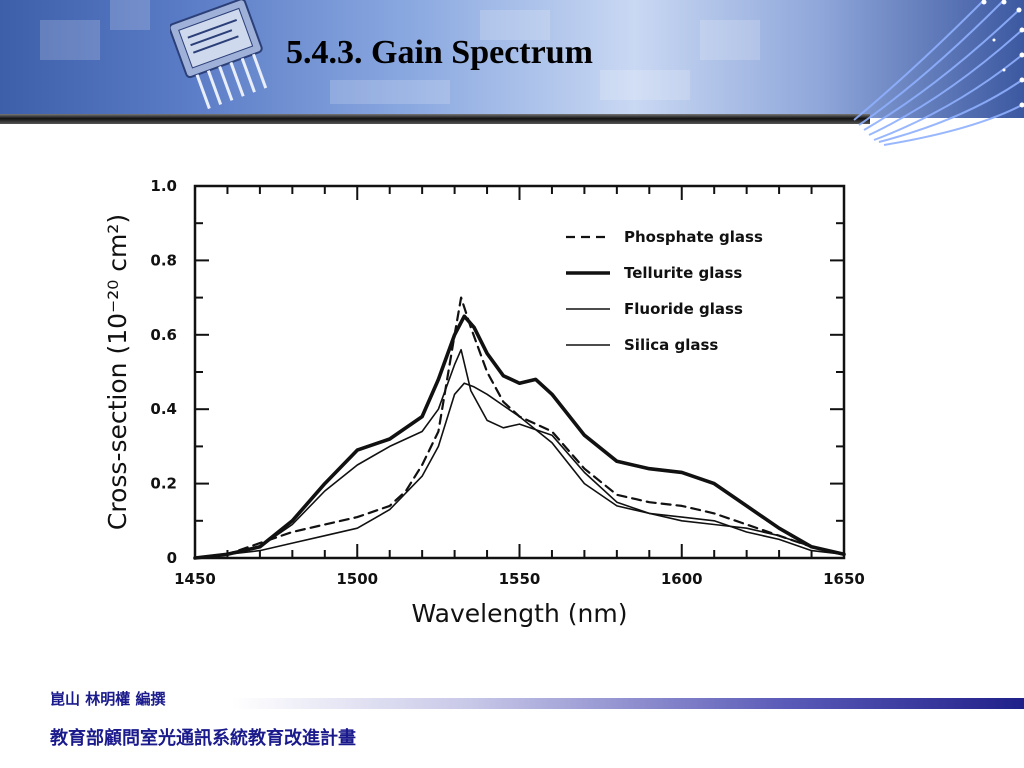 Image resolution: width=1024 pixels, height=768 pixels. What do you see at coordinates (519, 470) in the screenshot?
I see `series-line-silica-glass` at bounding box center [519, 470].